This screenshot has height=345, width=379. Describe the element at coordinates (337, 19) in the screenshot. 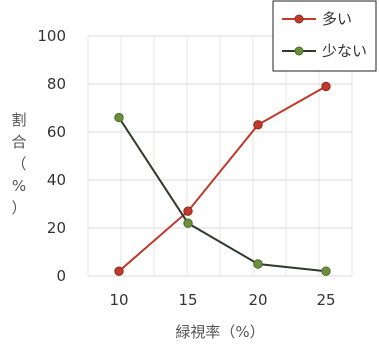

I see `legend-label: 多い` at that location.